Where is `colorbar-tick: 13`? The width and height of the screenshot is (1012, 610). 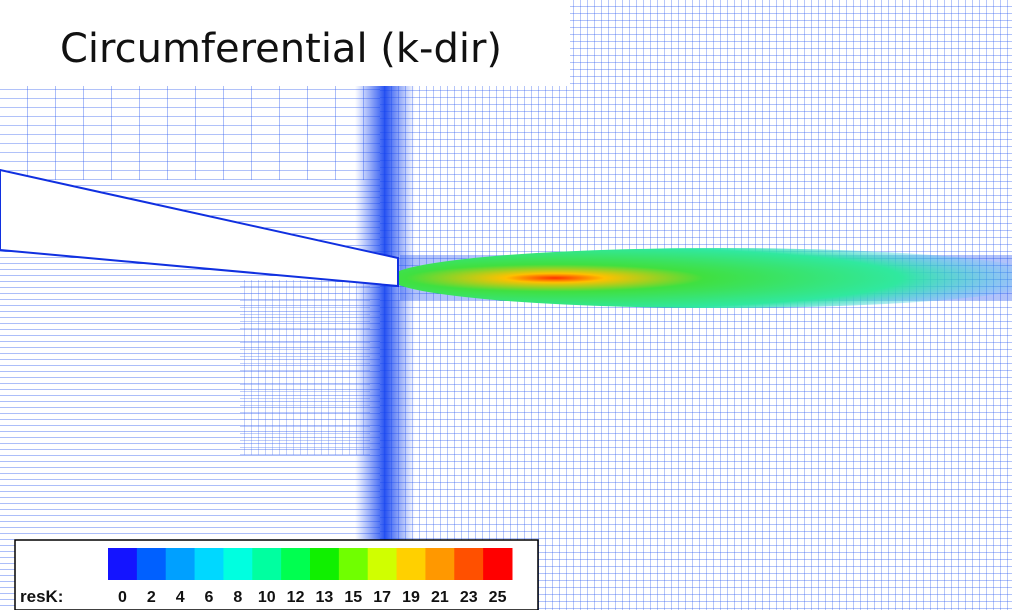 colorbar-tick: 13 is located at coordinates (325, 597).